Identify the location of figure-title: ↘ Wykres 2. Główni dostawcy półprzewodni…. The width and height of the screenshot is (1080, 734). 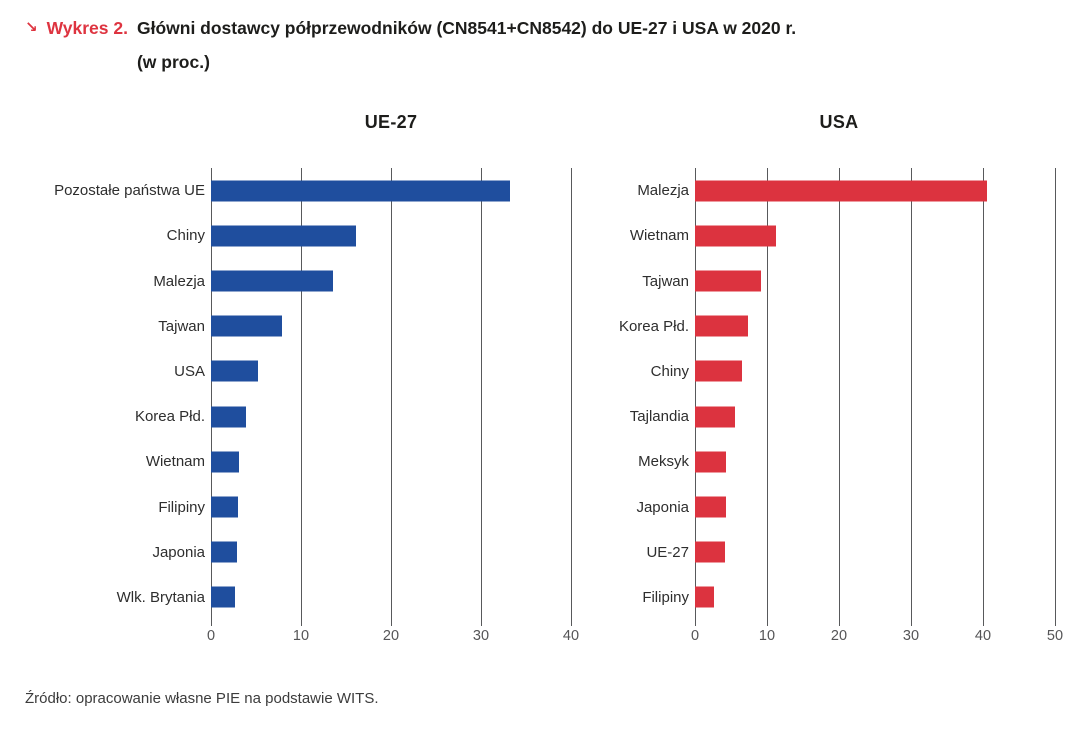
(410, 45).